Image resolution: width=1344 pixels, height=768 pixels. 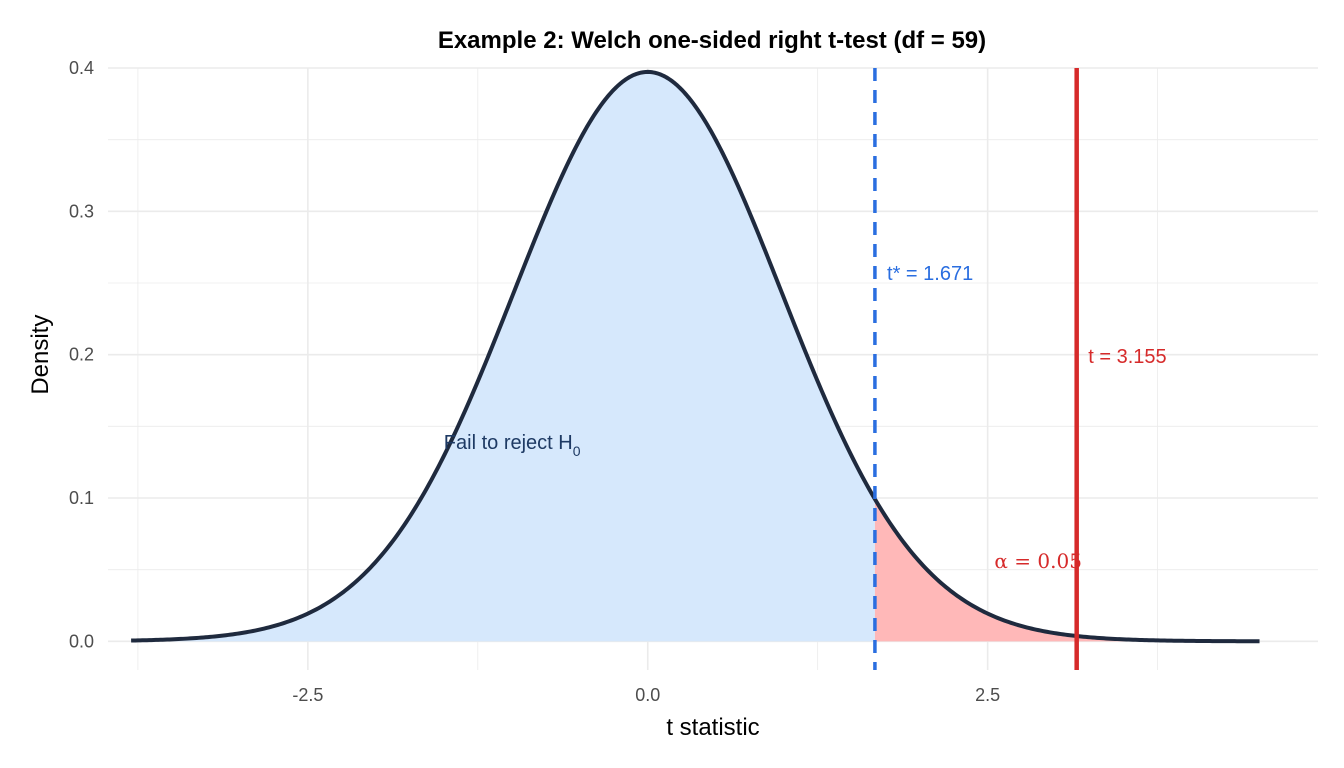 I want to click on x-tick-labels: -2.5 0.0 2.5, so click(x=646, y=695).